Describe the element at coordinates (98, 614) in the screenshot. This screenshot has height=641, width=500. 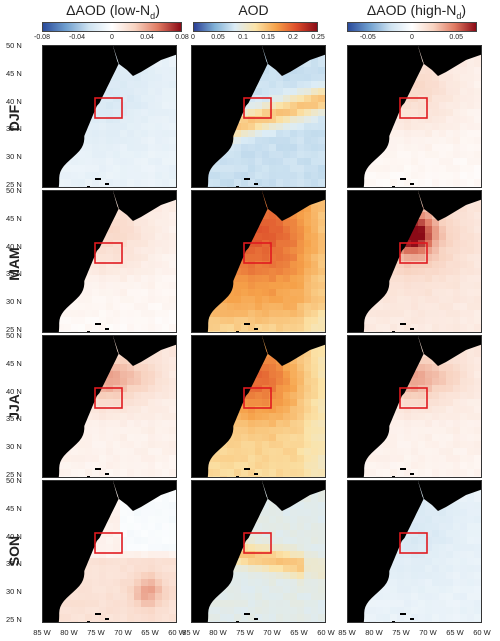
I see `island` at that location.